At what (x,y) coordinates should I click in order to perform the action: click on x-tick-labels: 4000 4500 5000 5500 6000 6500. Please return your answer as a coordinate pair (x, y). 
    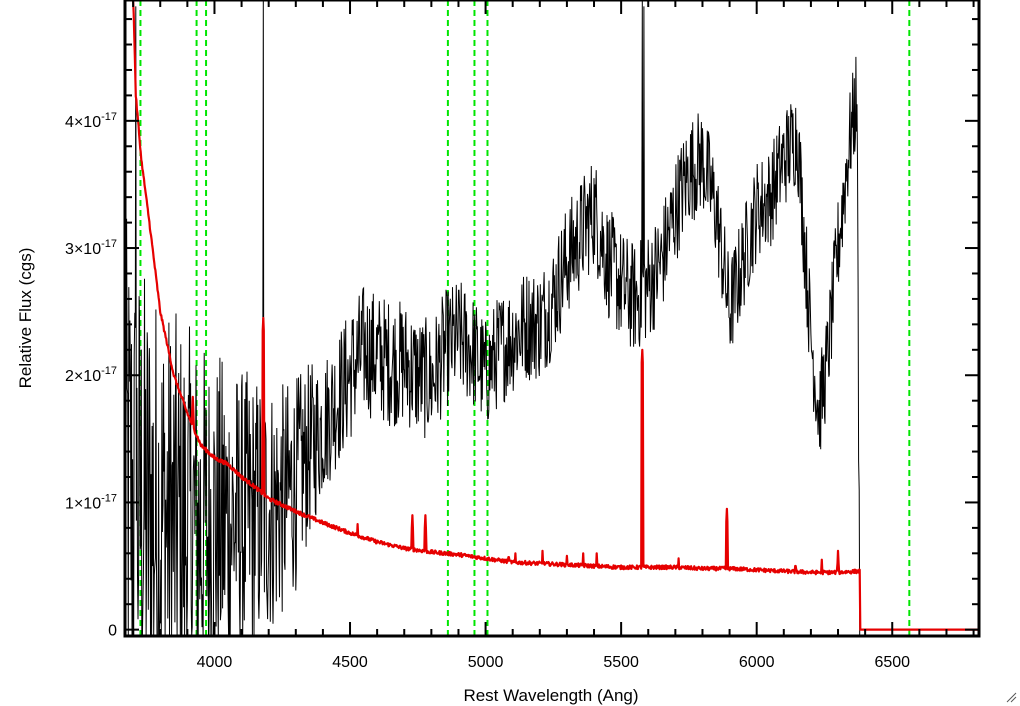
    Looking at the image, I should click on (553, 662).